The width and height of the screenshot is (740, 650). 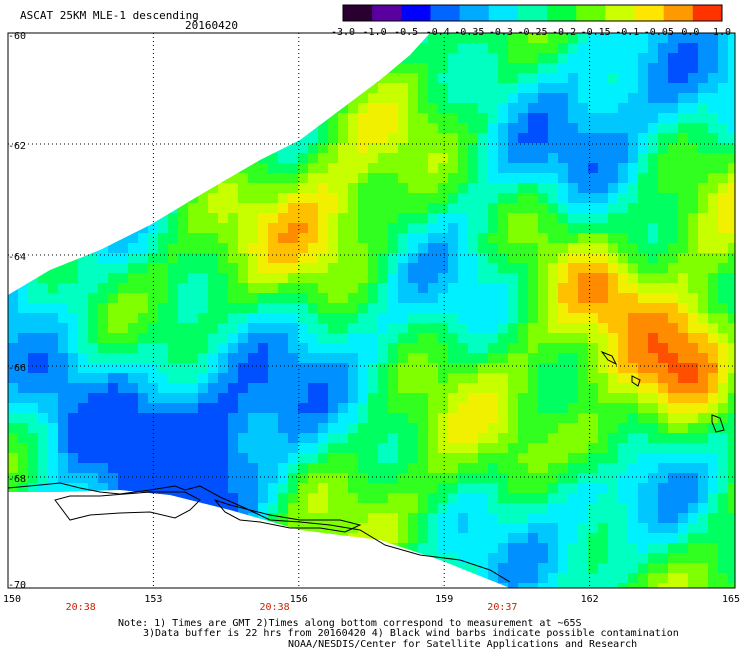 I want to click on colorbar-label: -0.25, so click(x=532, y=32).